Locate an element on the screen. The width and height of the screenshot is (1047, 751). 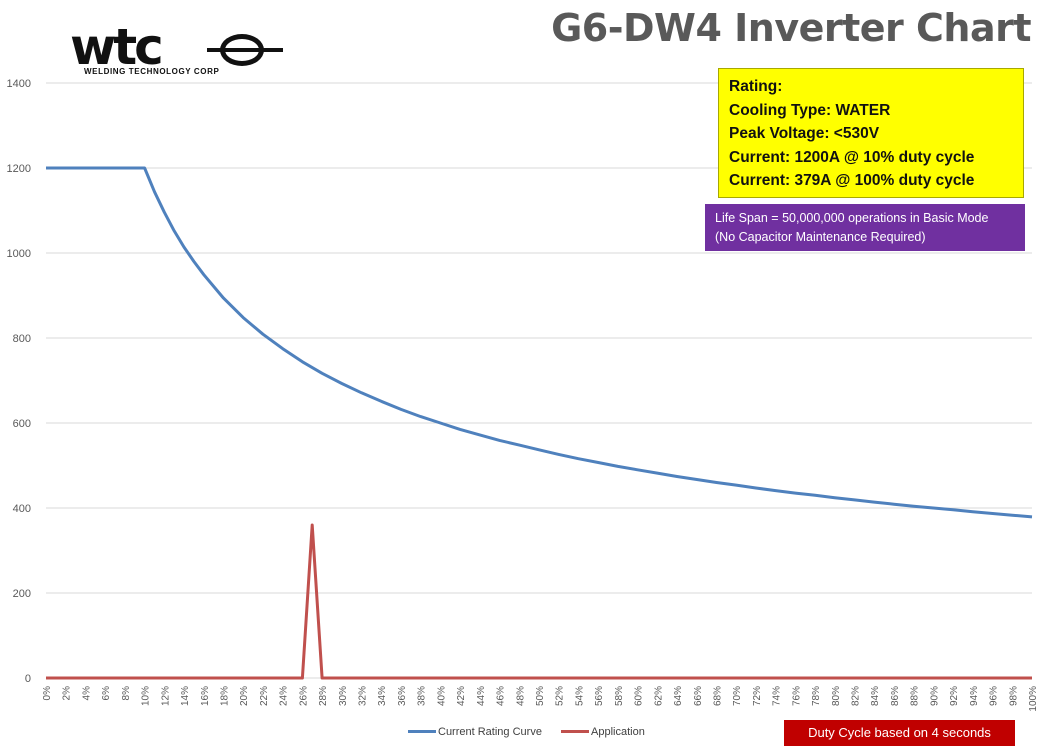
x-tick-label: 56% is located at coordinates (599, 696).